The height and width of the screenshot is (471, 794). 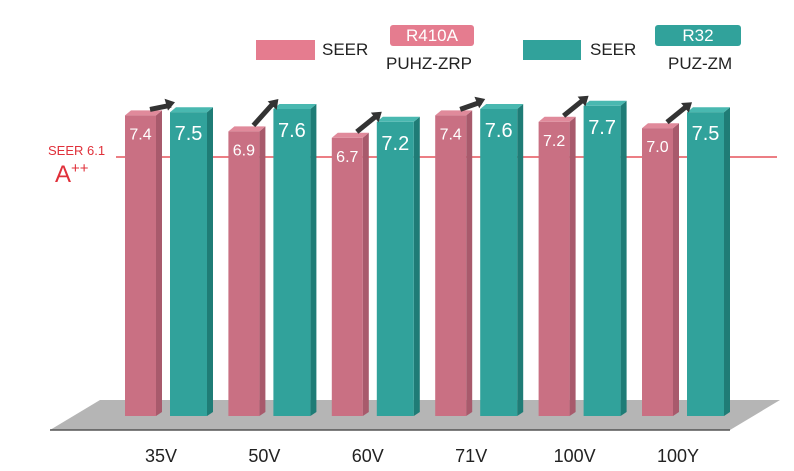 I want to click on bar-50V-r410a, so click(x=244, y=273).